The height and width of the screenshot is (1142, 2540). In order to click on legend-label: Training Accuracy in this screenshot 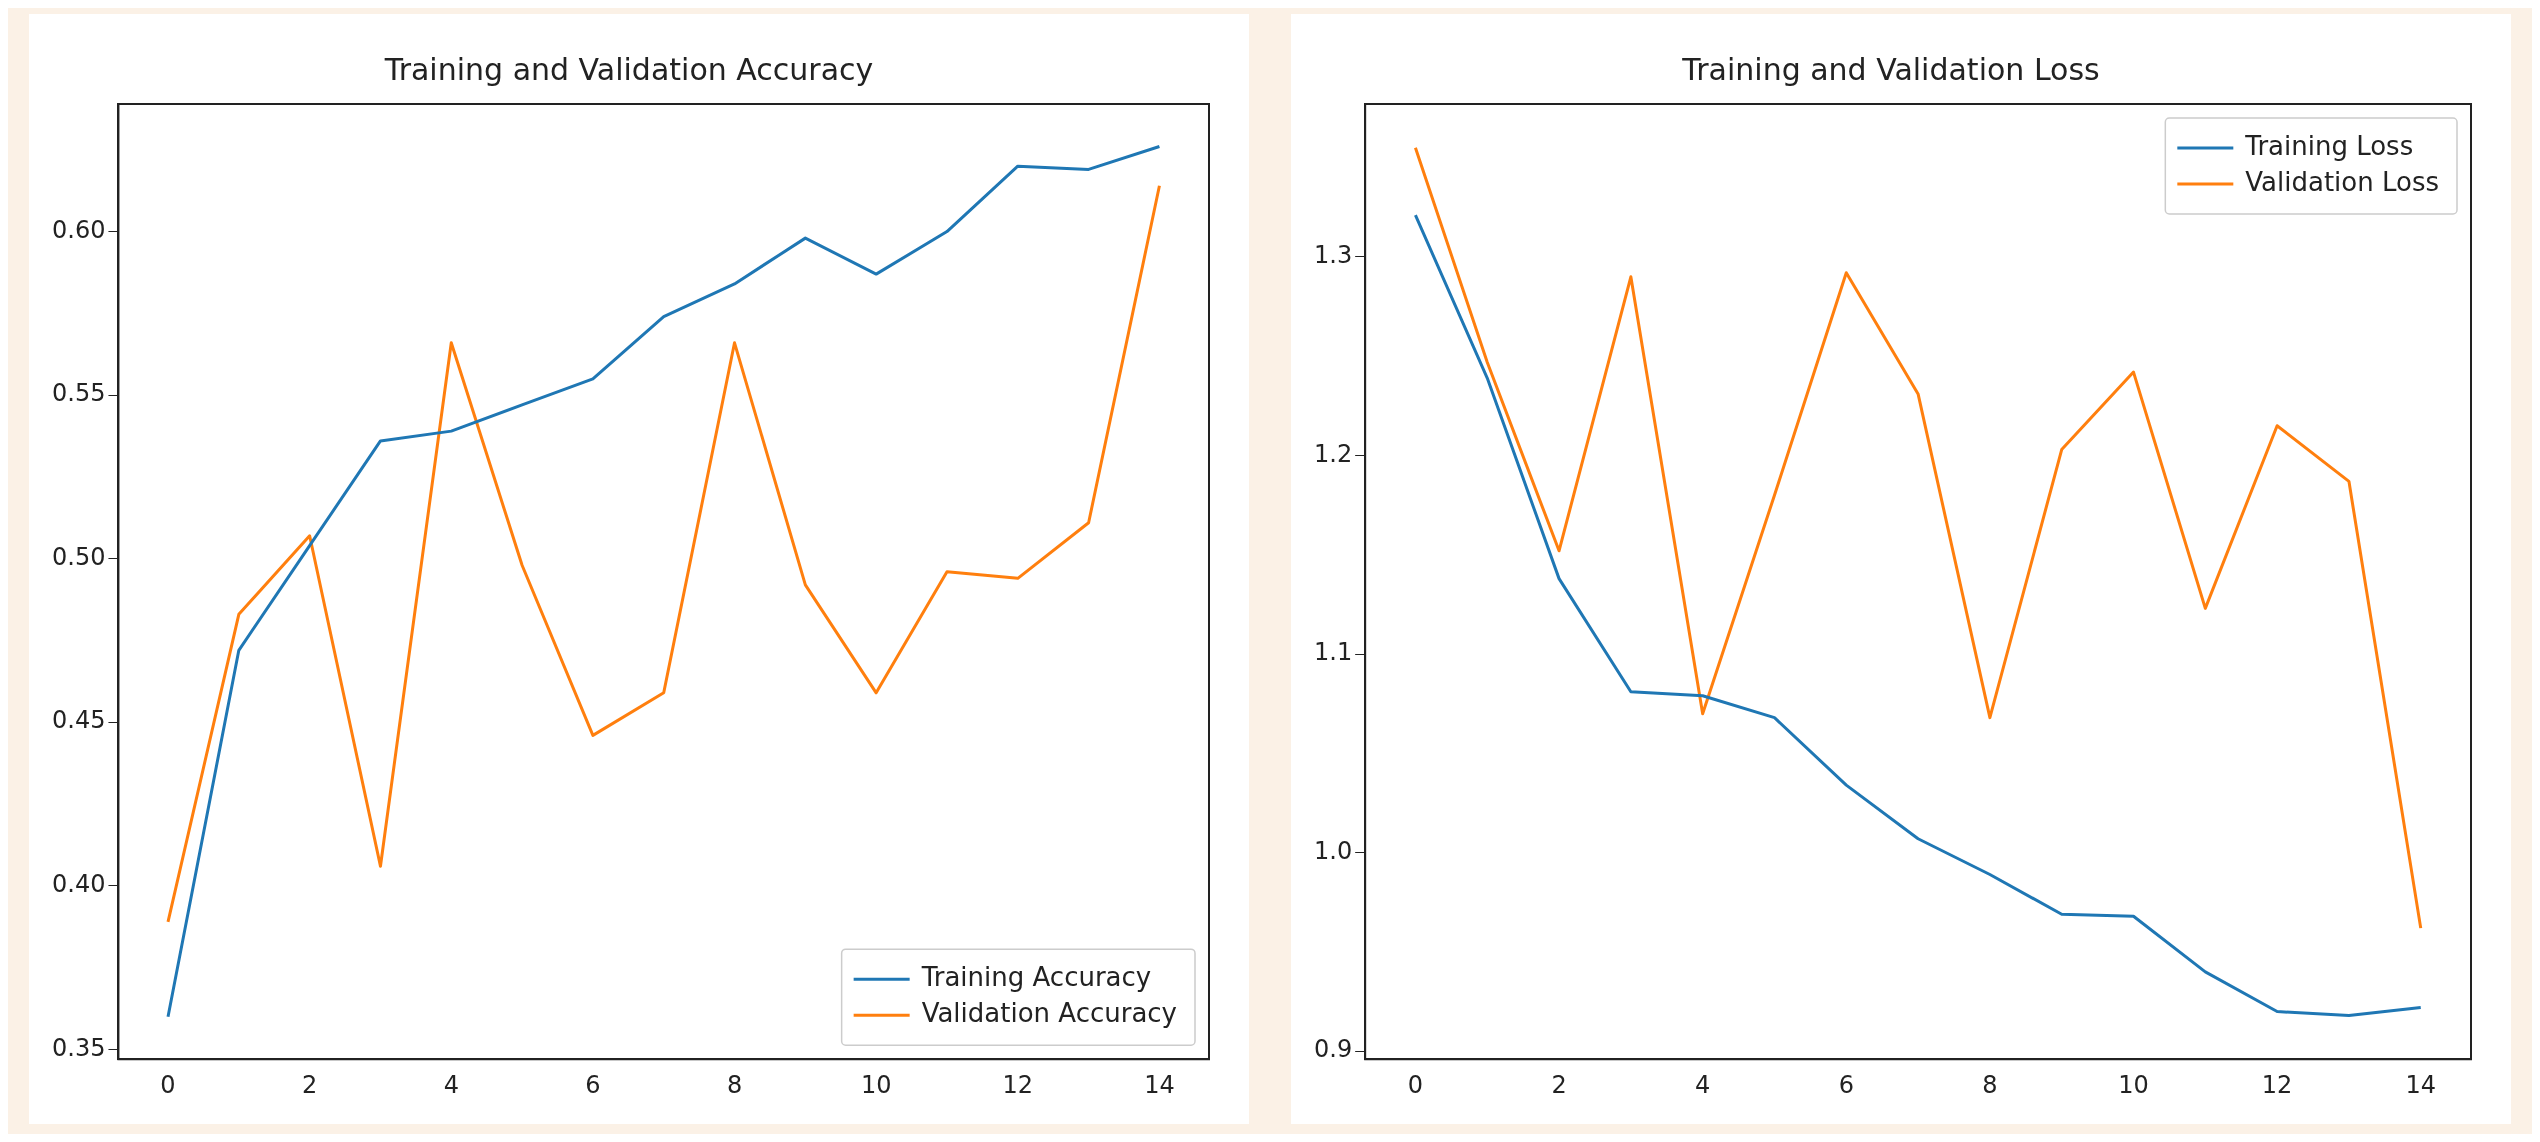, I will do `click(1036, 976)`.